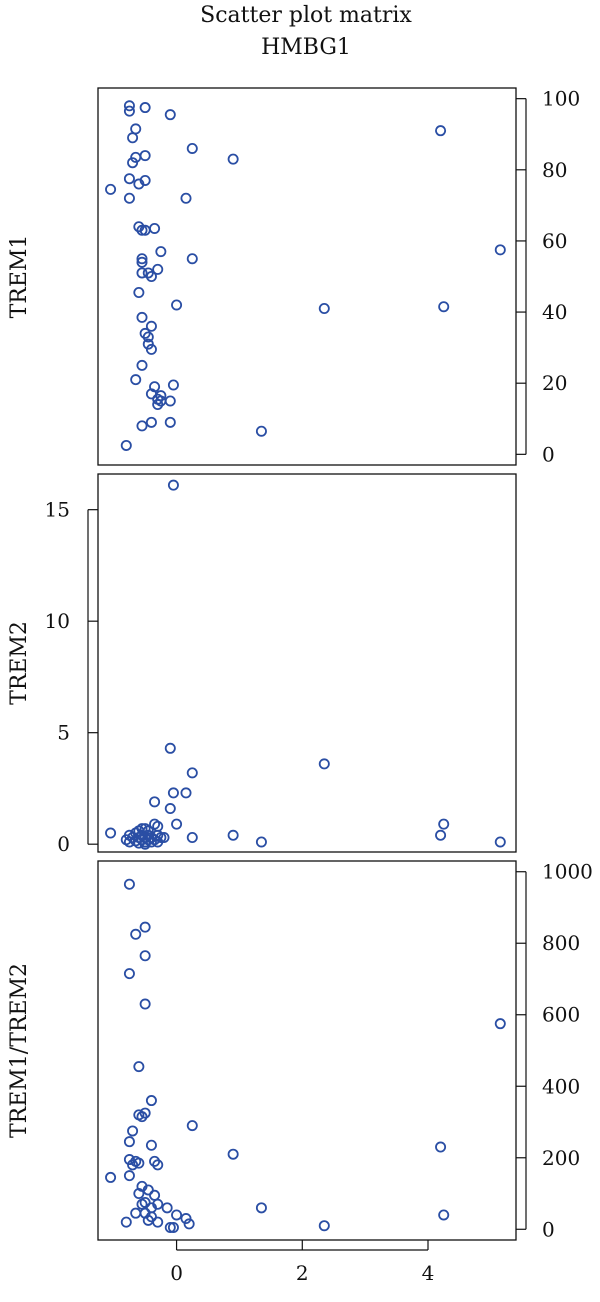  Describe the element at coordinates (428, 1273) in the screenshot. I see `x-tick-label: 4` at that location.